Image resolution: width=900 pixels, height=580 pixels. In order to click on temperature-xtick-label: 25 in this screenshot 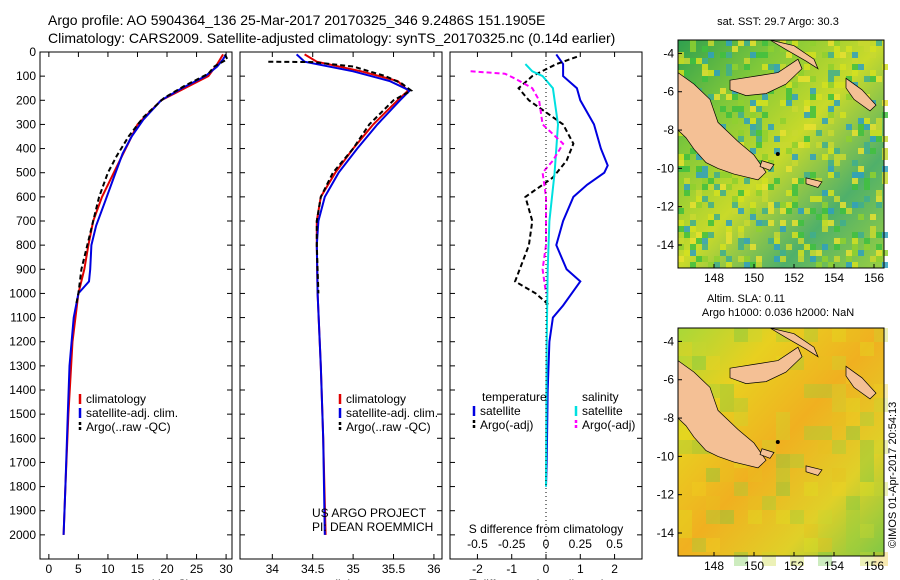, I will do `click(197, 569)`.